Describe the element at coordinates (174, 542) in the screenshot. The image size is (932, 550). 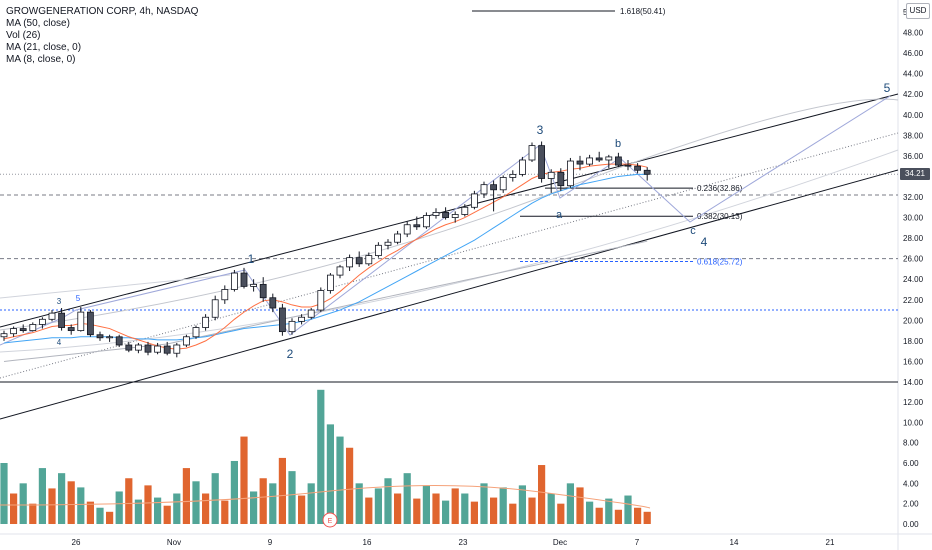
I see `time-tick-label: Nov` at that location.